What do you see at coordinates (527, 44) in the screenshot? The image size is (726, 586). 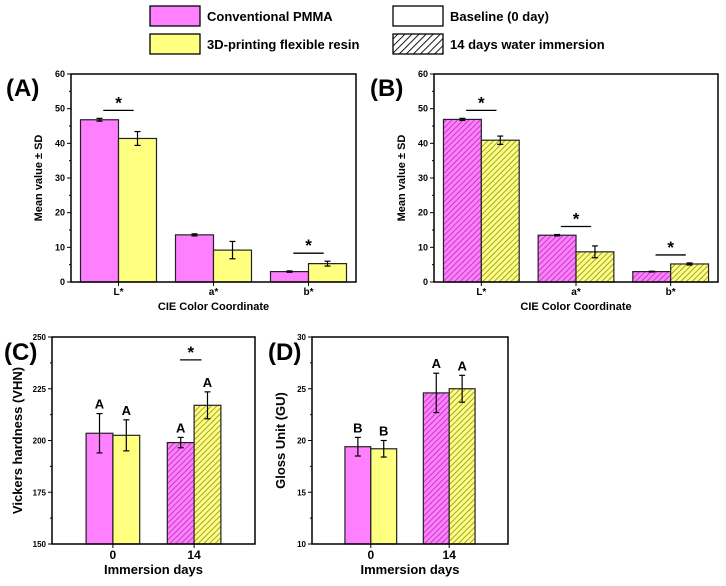 I see `legend-label: 14 days water immersion` at bounding box center [527, 44].